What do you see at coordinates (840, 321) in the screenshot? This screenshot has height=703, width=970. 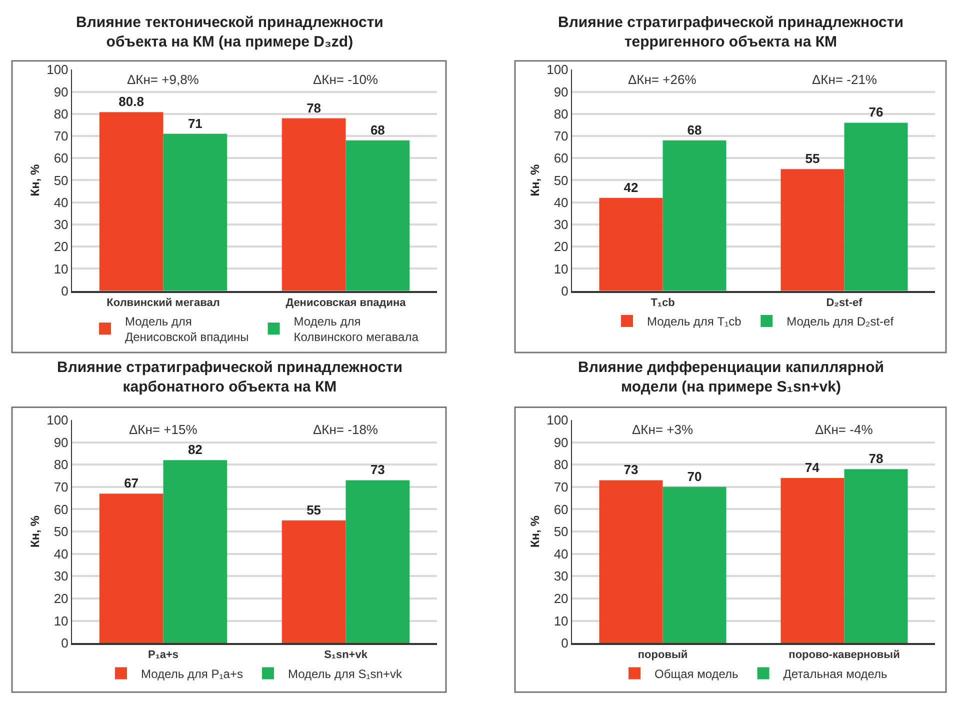 I see `legend-label: Модель для D₂st-ef` at bounding box center [840, 321].